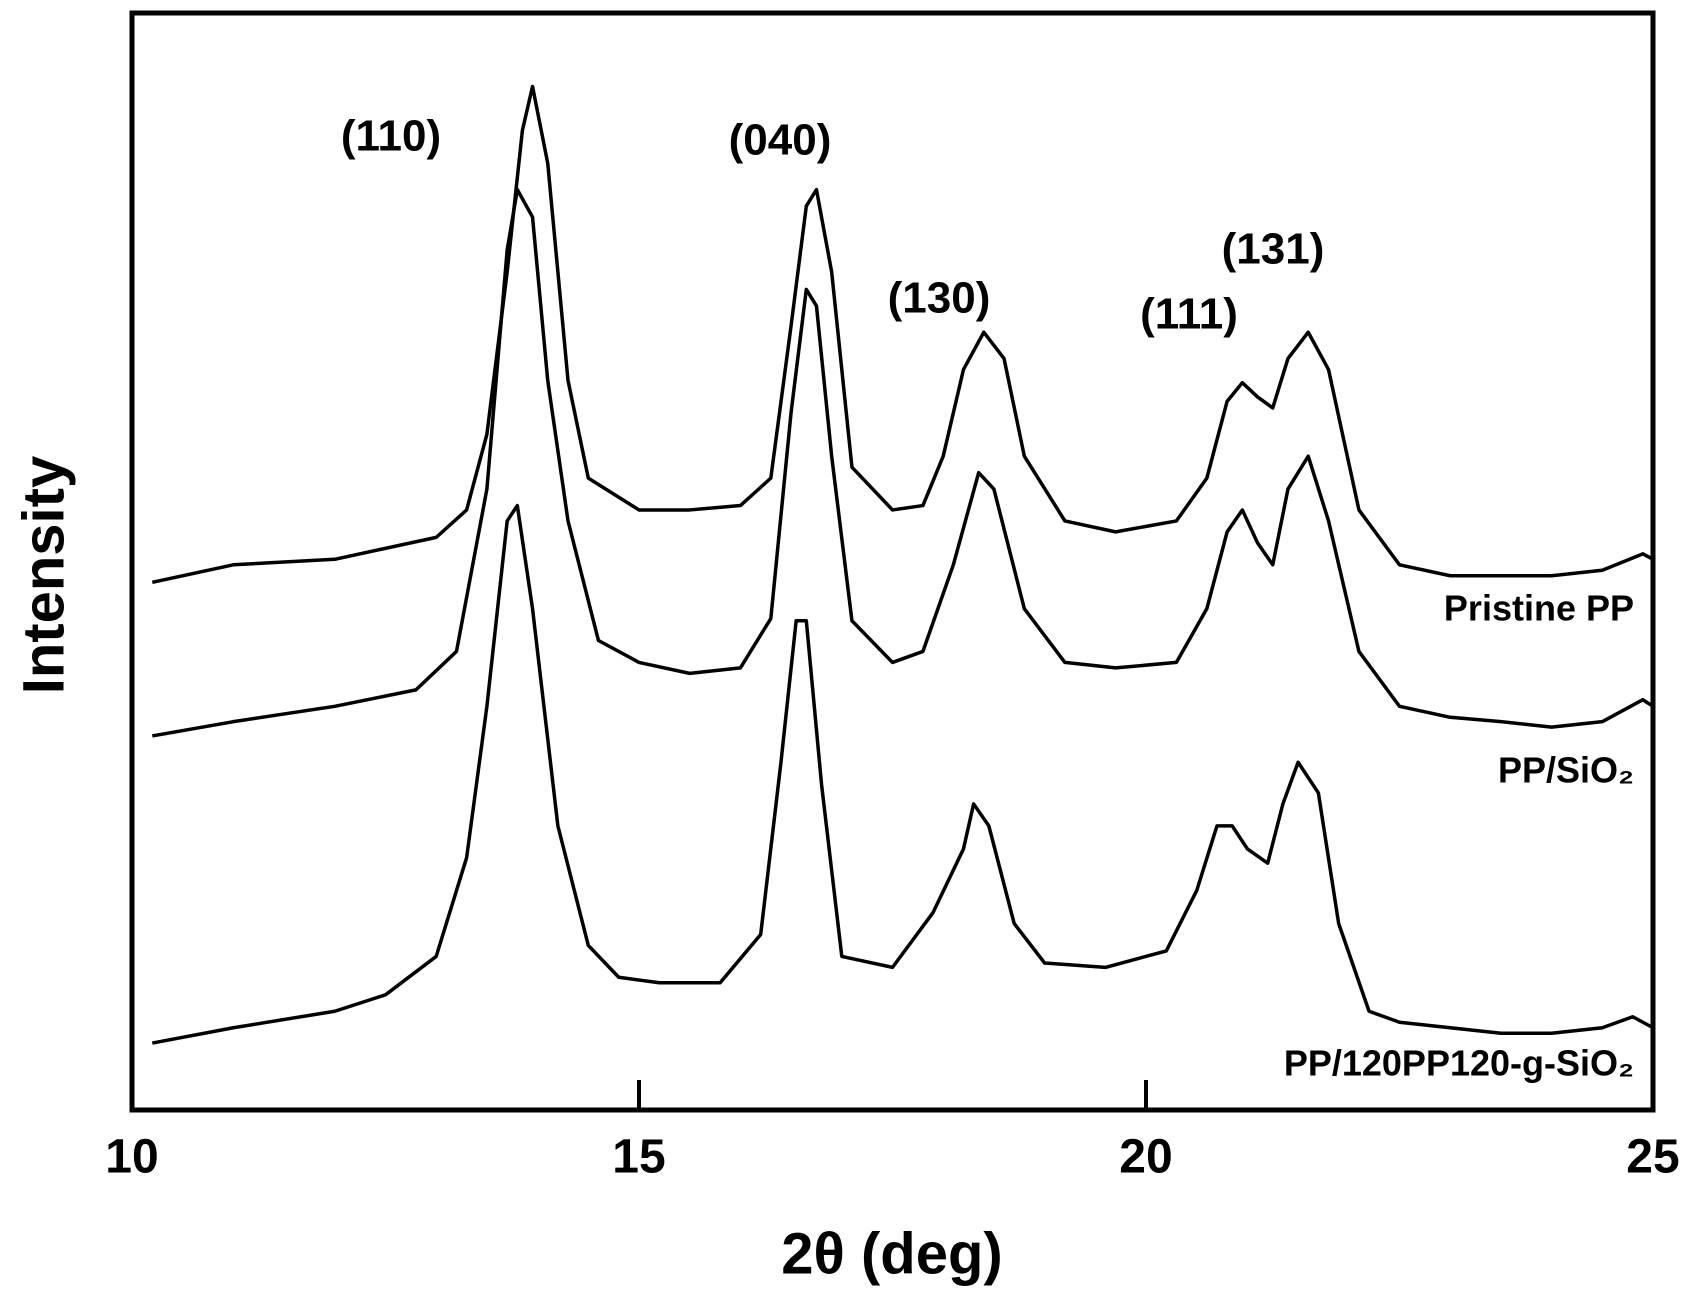 The width and height of the screenshot is (1694, 1296). I want to click on x-tick-label: 15, so click(638, 1157).